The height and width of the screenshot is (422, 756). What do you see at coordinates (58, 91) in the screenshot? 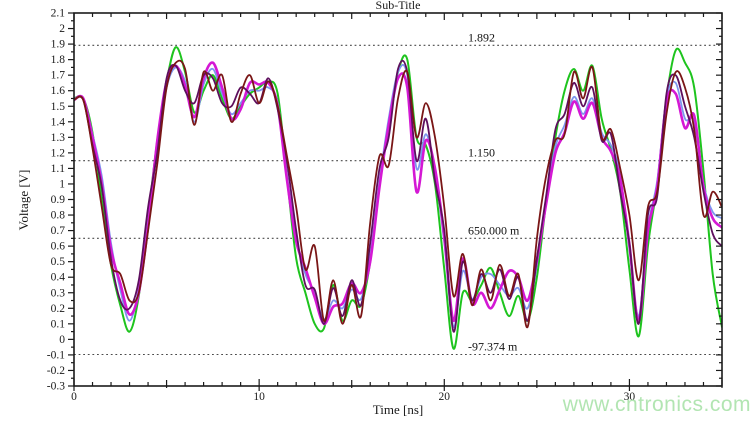
I see `svg-text: 1.6` at bounding box center [58, 91].